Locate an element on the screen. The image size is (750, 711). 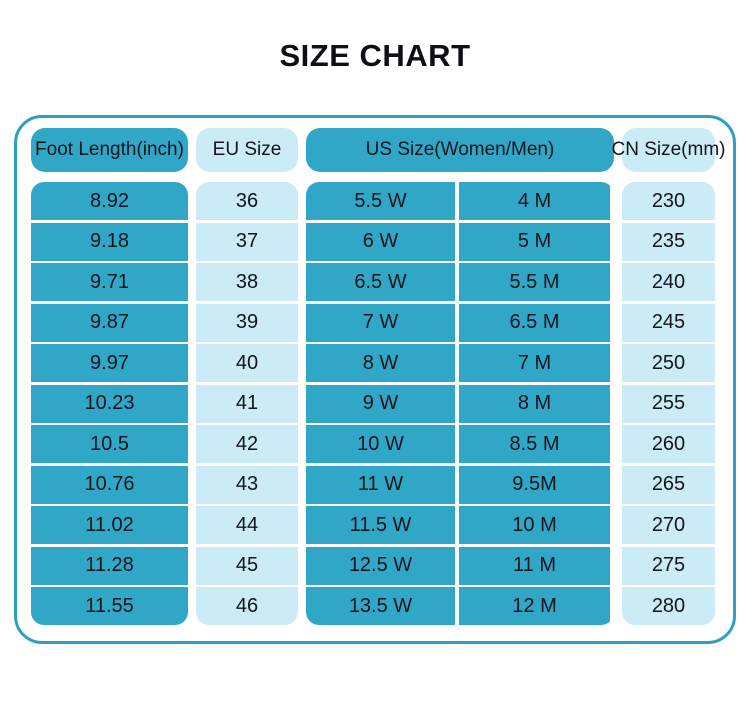
table-row: 8.92 36 5.5 W 4 M 230 is located at coordinates (374, 201).